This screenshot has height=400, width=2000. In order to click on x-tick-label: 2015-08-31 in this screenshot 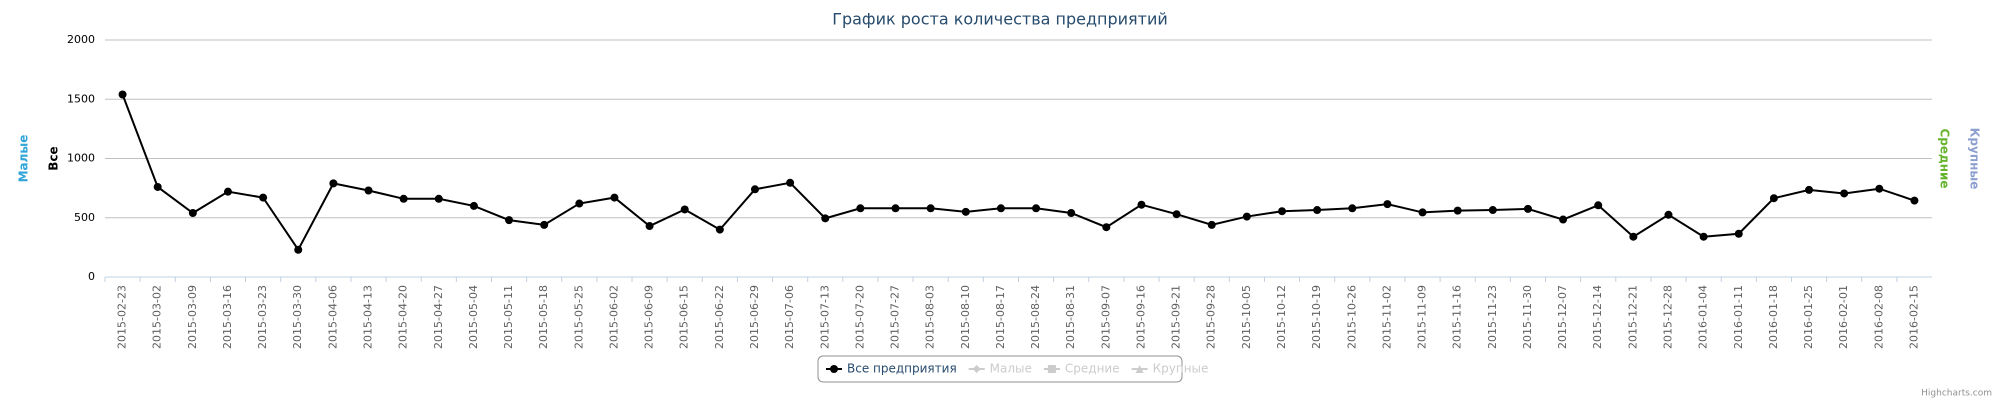, I will do `click(1070, 317)`.